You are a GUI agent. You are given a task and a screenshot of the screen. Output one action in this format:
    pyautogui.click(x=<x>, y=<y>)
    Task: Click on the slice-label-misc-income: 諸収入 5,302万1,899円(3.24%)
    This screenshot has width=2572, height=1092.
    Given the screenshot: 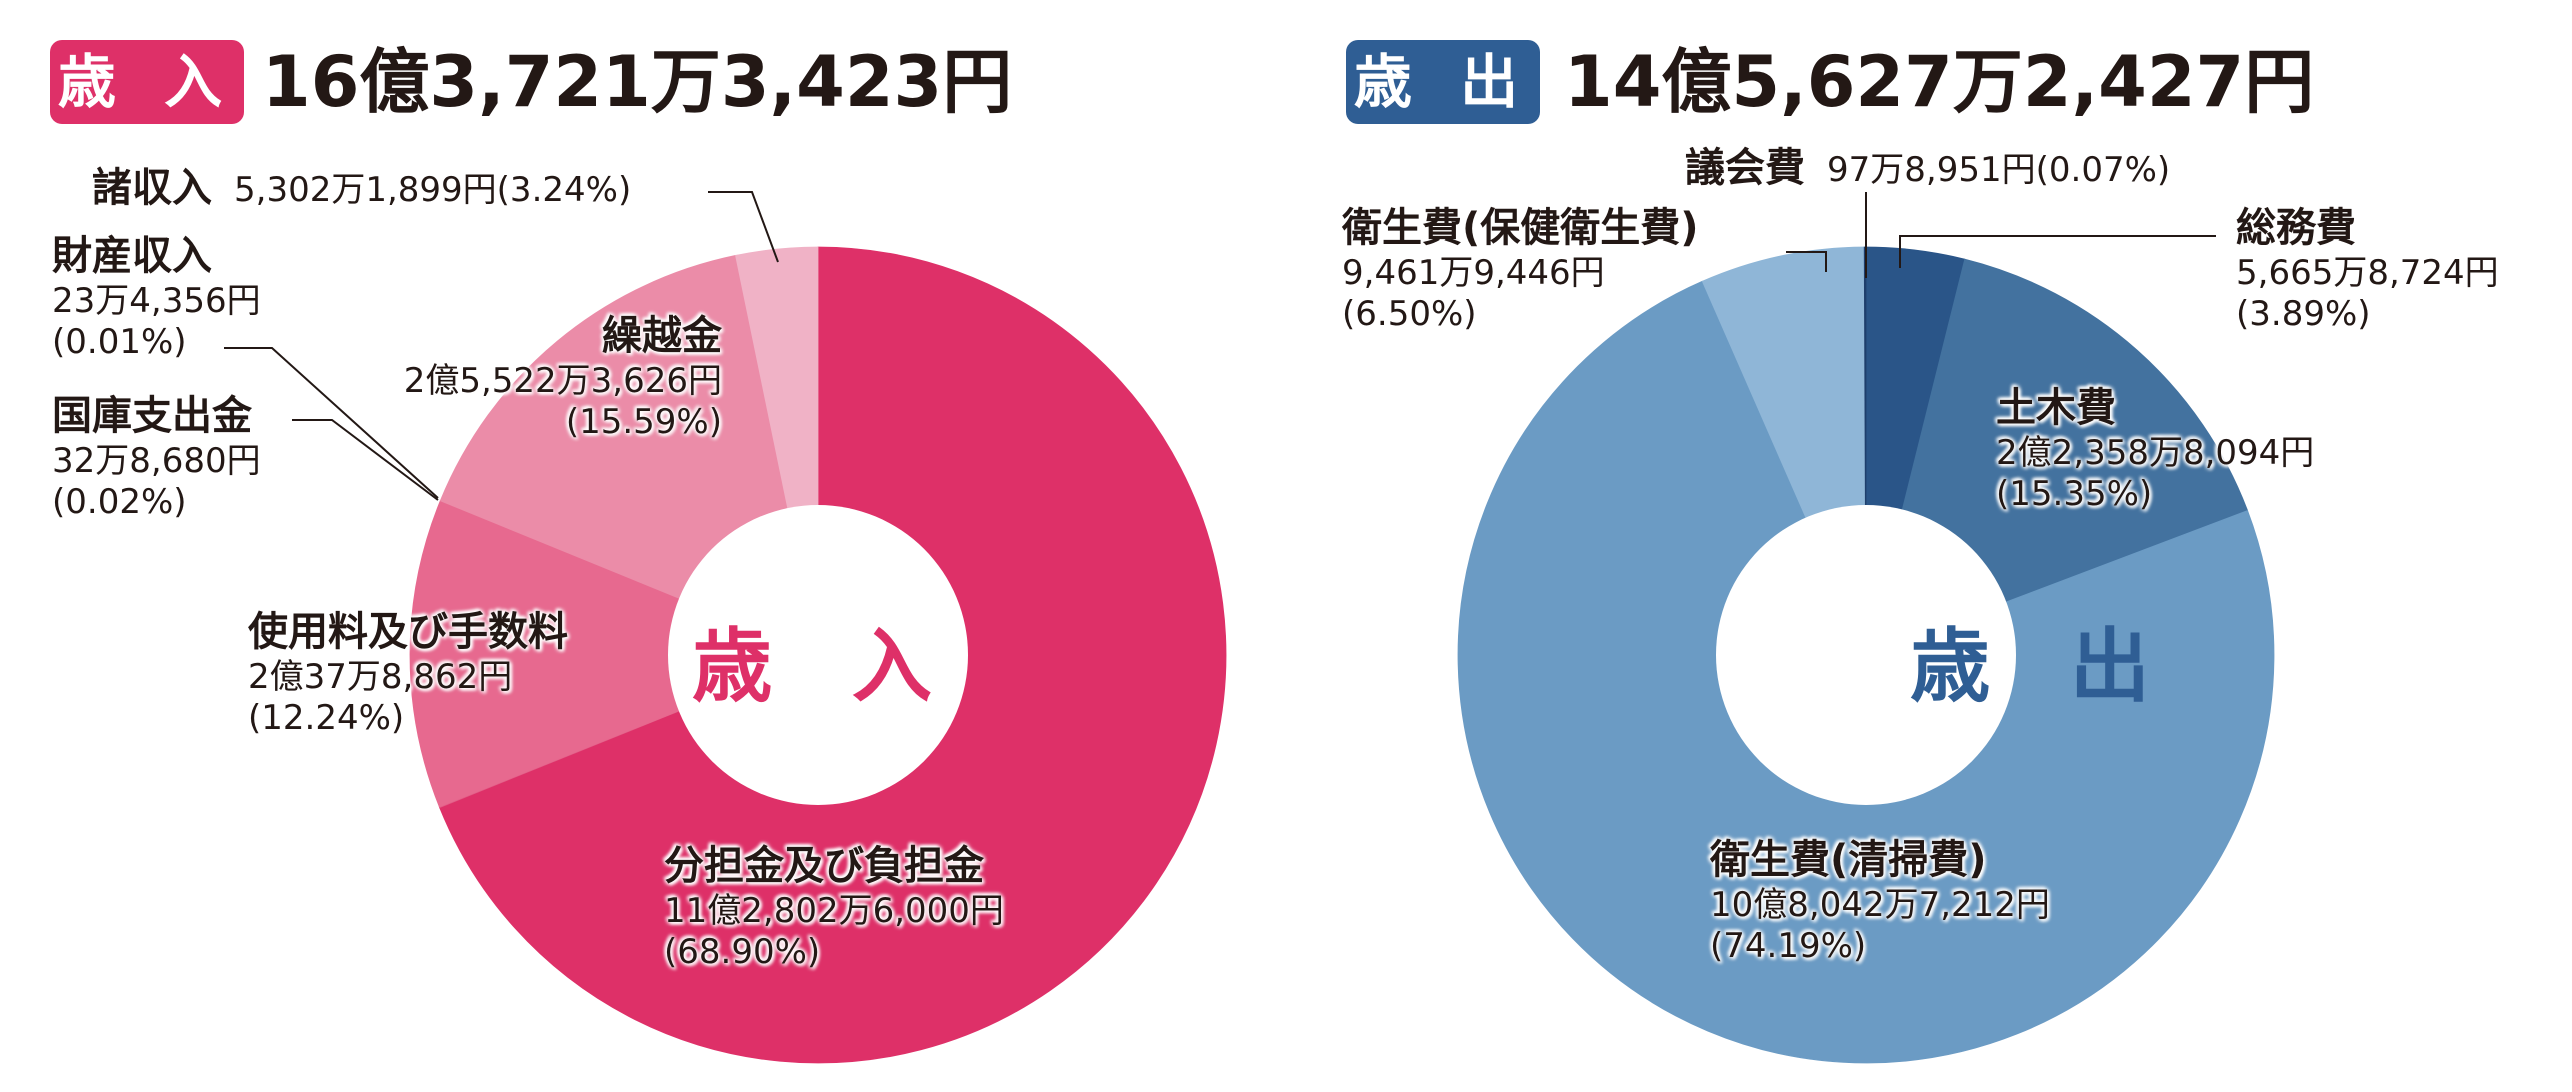 What is the action you would take?
    pyautogui.click(x=361, y=188)
    